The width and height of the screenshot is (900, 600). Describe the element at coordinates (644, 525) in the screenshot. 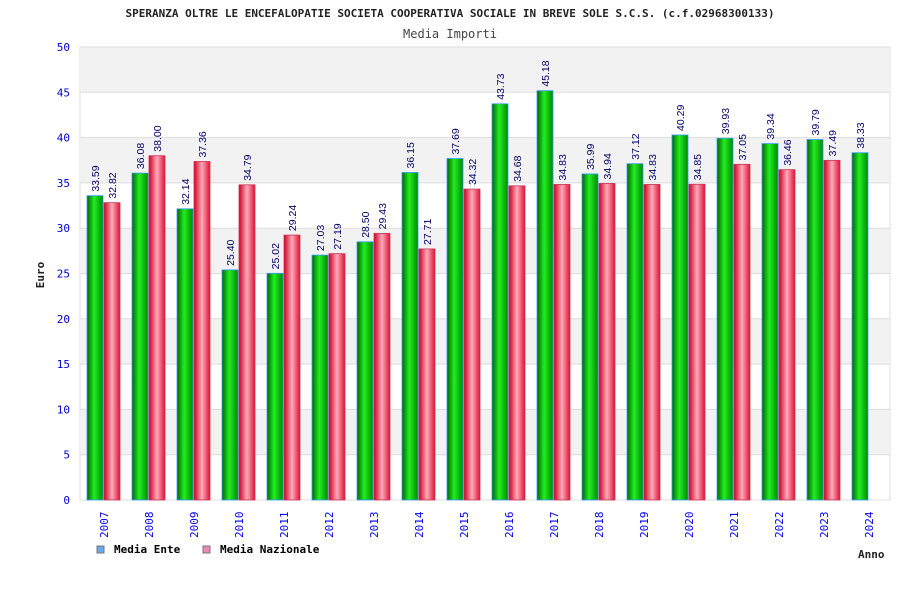

I see `x-tick-label: 2019` at that location.